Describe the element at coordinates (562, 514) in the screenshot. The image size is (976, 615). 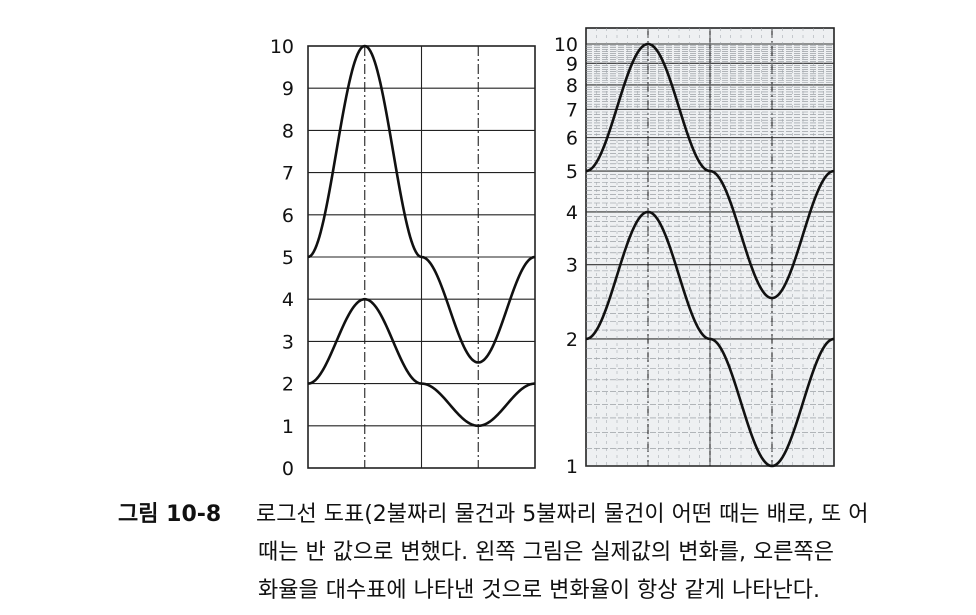
I see `caption-line-1: 로그선 도표(2불짜리 물건과 5불짜리 물건이 어떤 때는 배로, 또 어` at that location.